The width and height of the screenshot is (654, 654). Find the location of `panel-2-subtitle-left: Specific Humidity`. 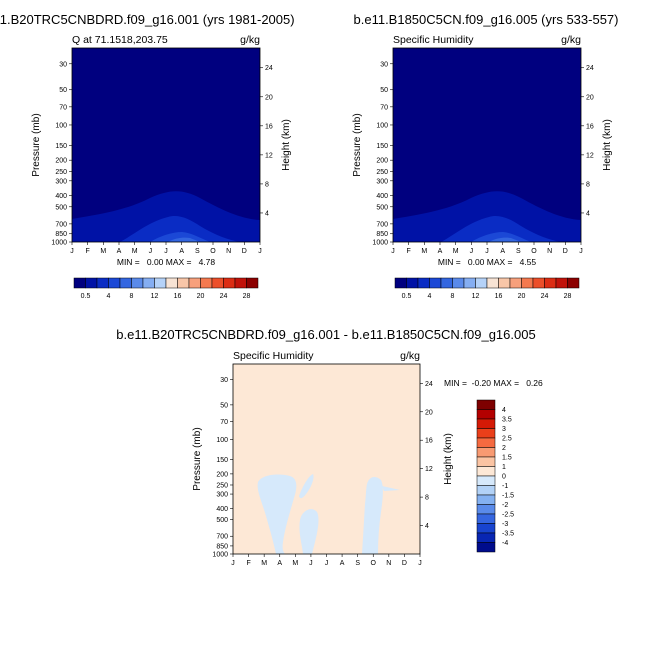

panel-2-subtitle-left: Specific Humidity is located at coordinates (433, 40).